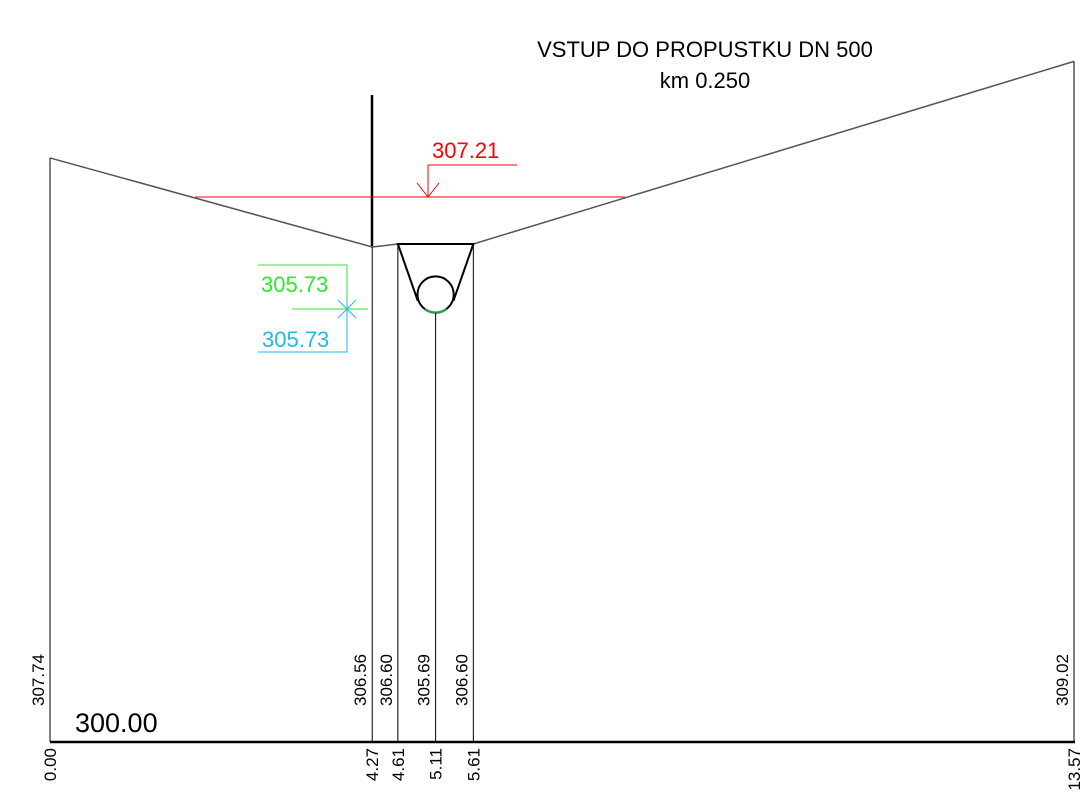 Image resolution: width=1086 pixels, height=795 pixels. Describe the element at coordinates (116, 723) in the screenshot. I see `datum: 300.00` at that location.